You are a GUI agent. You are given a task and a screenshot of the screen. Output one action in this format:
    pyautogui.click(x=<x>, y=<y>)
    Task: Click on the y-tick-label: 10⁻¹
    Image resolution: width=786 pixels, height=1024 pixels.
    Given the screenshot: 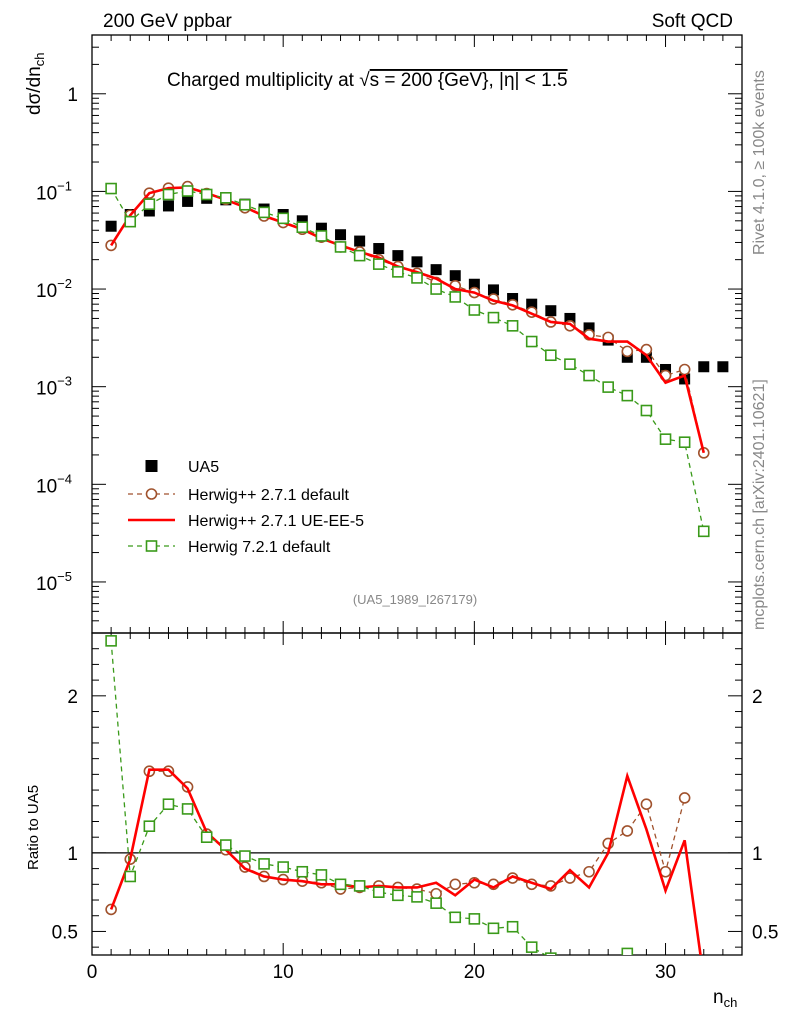 What is the action you would take?
    pyautogui.click(x=54, y=191)
    